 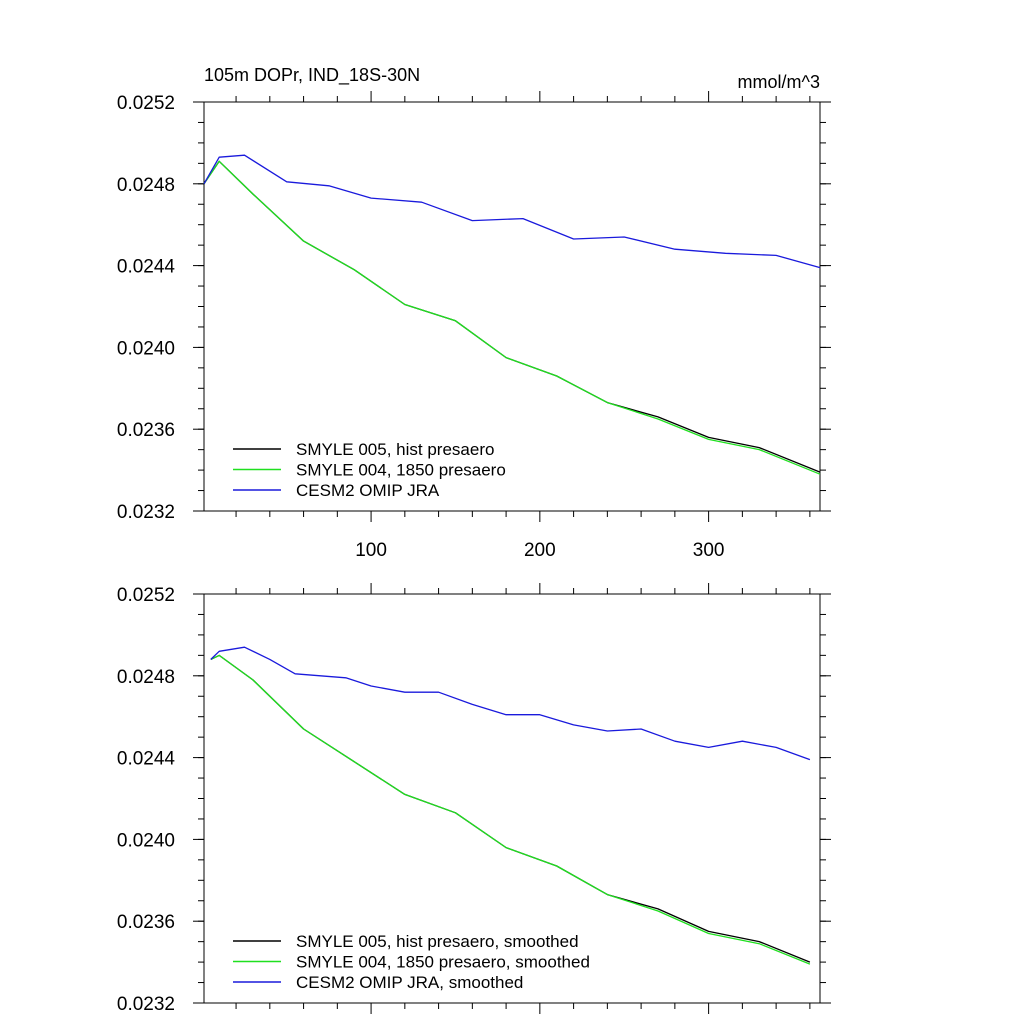 What do you see at coordinates (401, 470) in the screenshot?
I see `legend-label: SMYLE 004, 1850 presaero` at bounding box center [401, 470].